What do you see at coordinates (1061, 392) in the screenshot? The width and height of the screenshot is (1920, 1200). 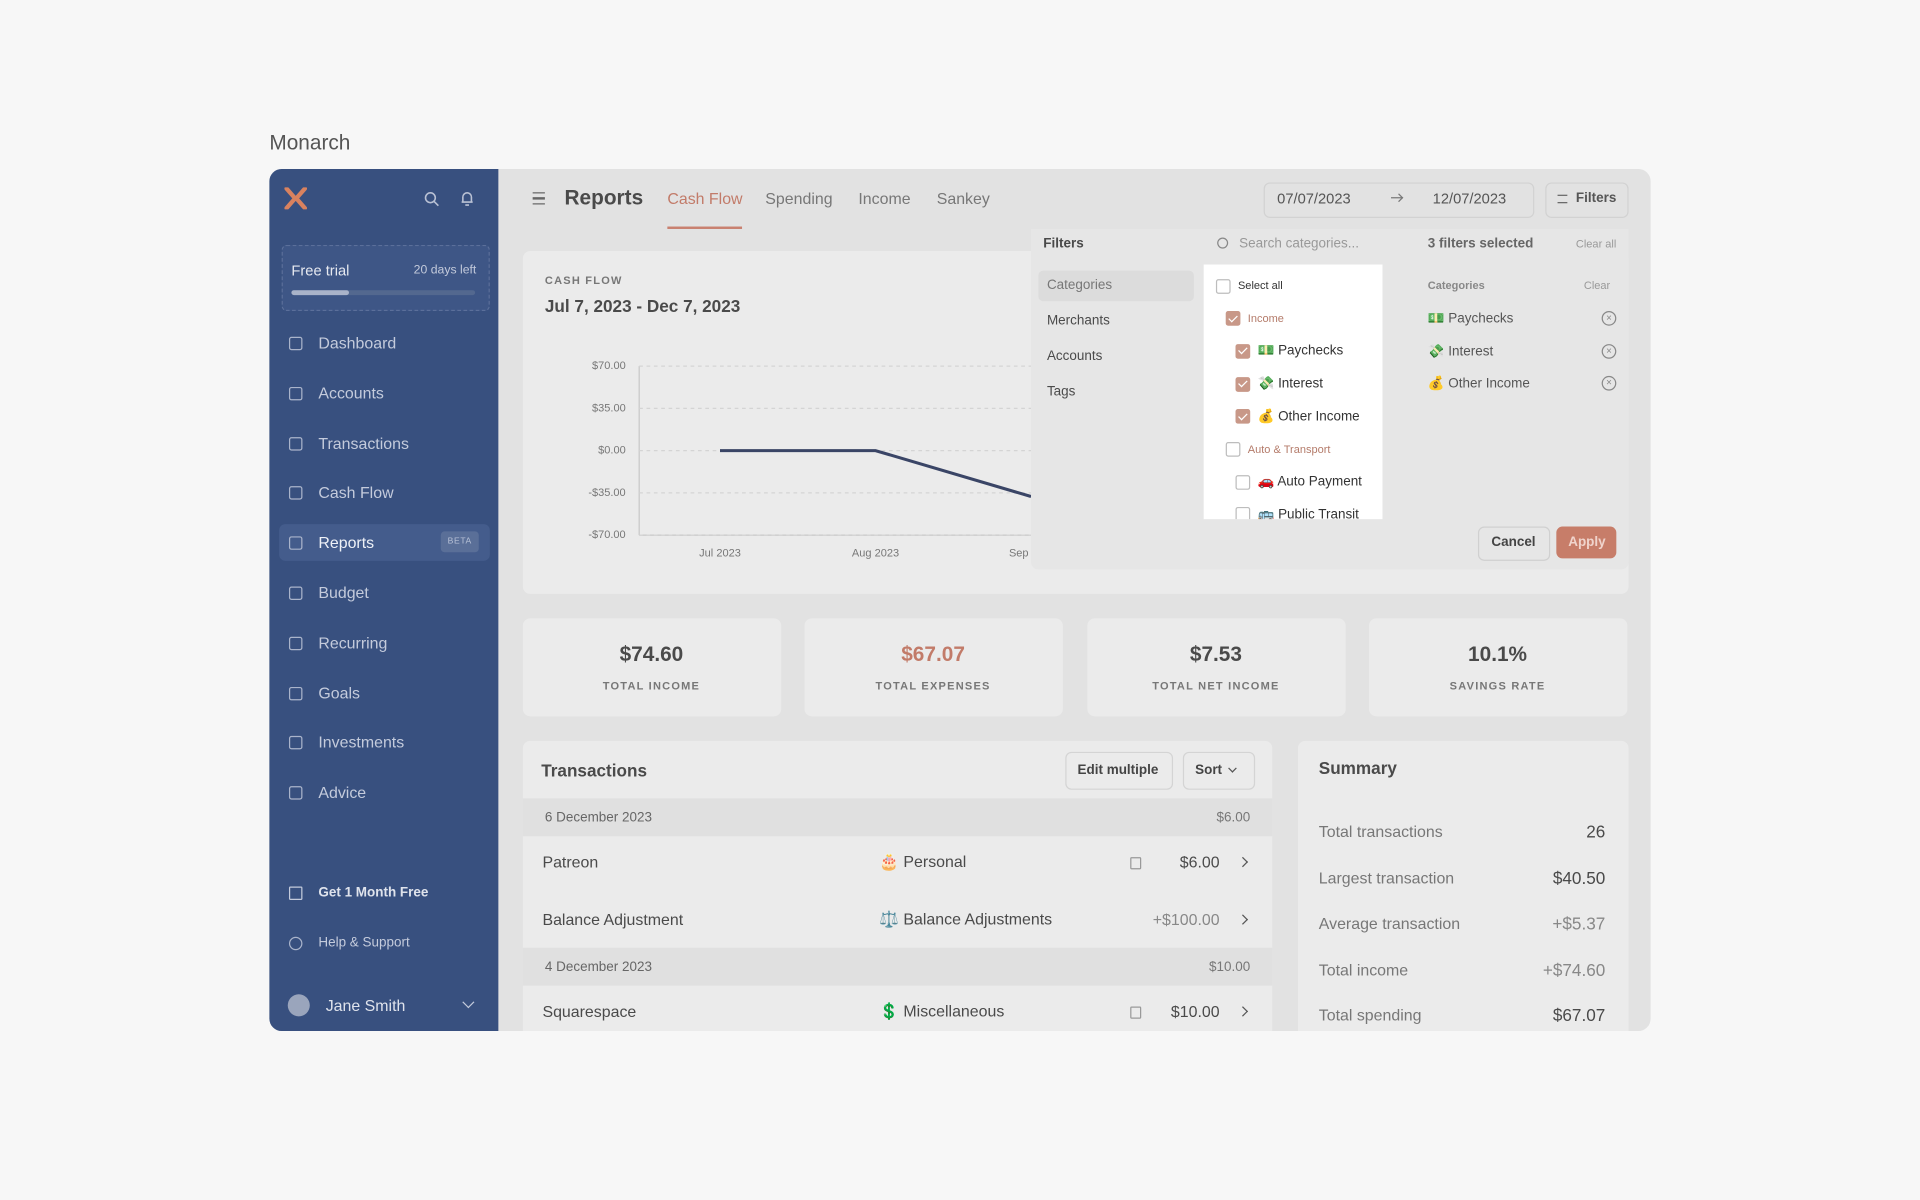 I see `filter-tab: Tags` at bounding box center [1061, 392].